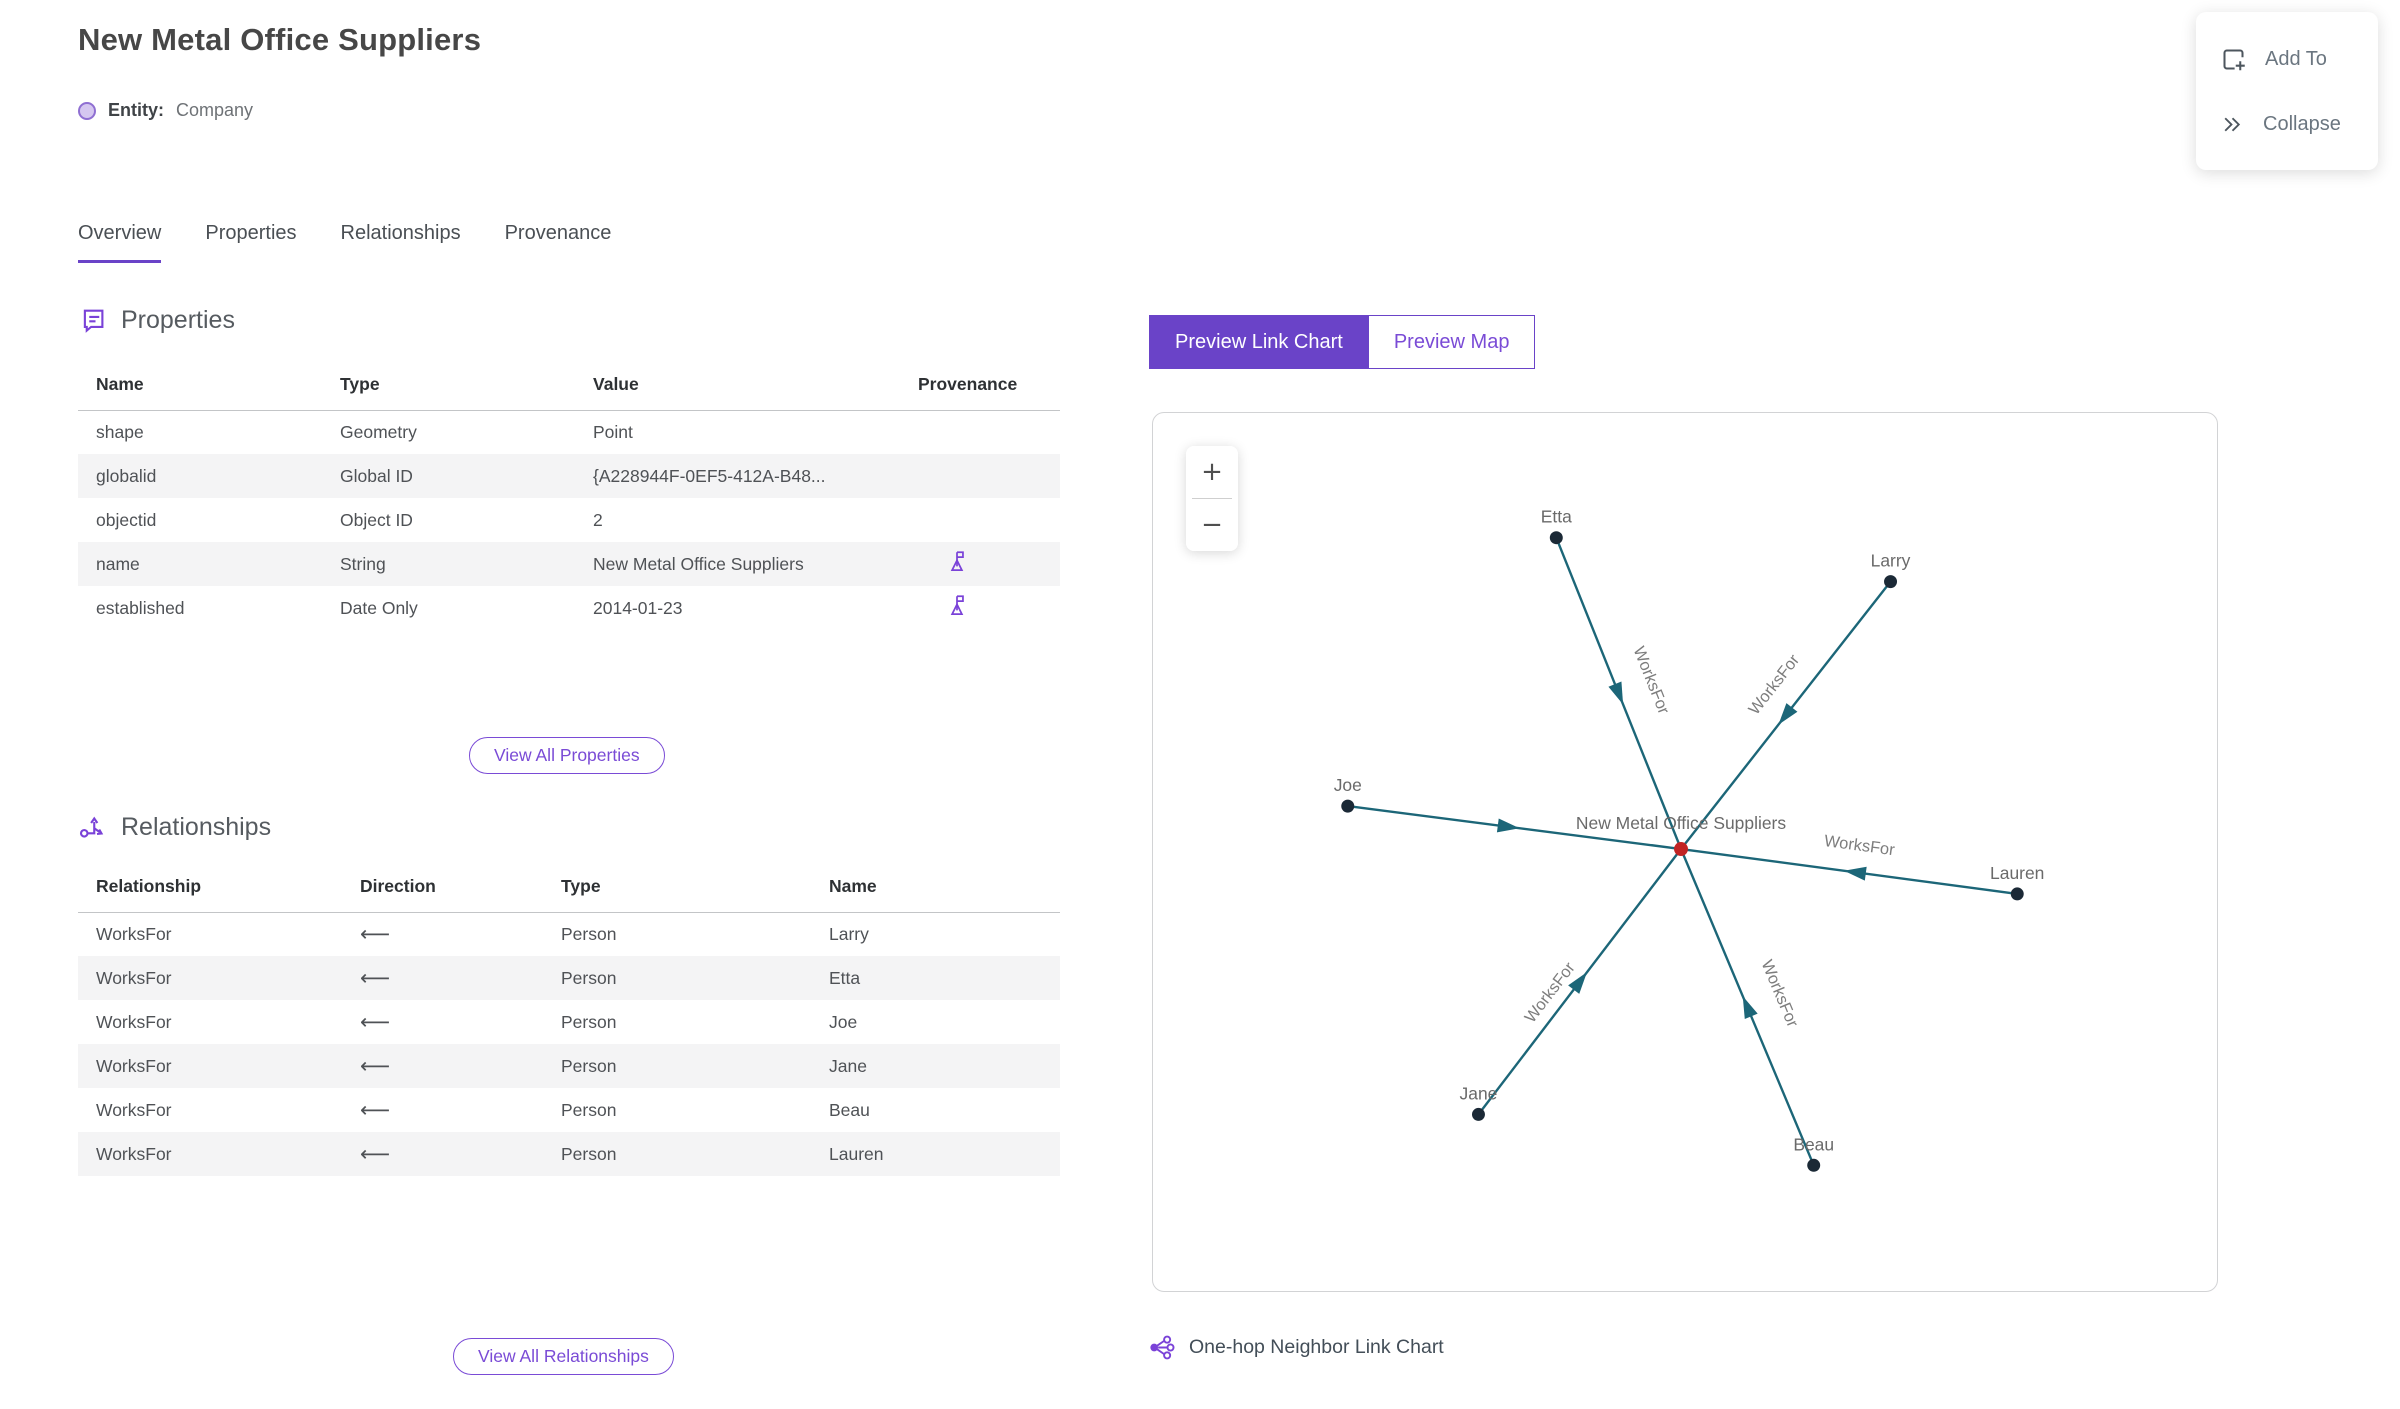 The width and height of the screenshot is (2400, 1409). What do you see at coordinates (1891, 561) in the screenshot?
I see `svg-text: Larry` at bounding box center [1891, 561].